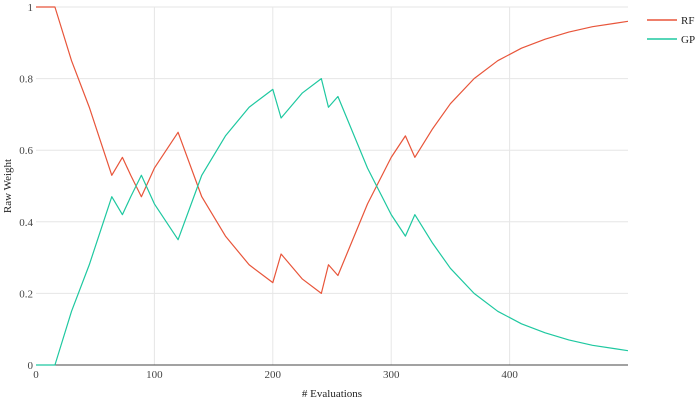 The width and height of the screenshot is (700, 400). What do you see at coordinates (26, 151) in the screenshot?
I see `y-tick-label: 0.6` at bounding box center [26, 151].